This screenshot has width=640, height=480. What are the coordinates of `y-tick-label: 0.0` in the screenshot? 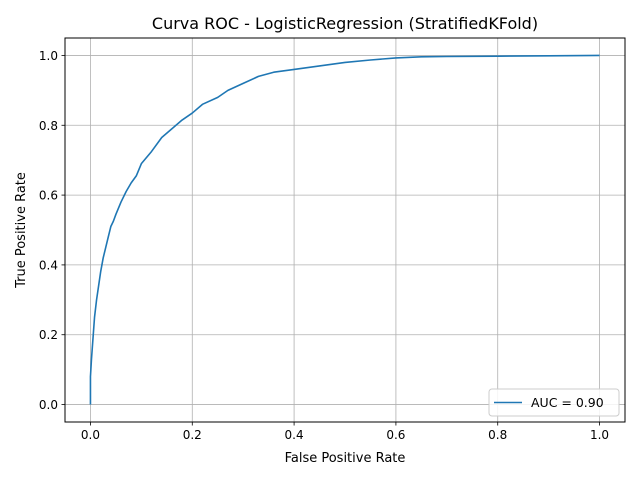 It's located at (48, 405).